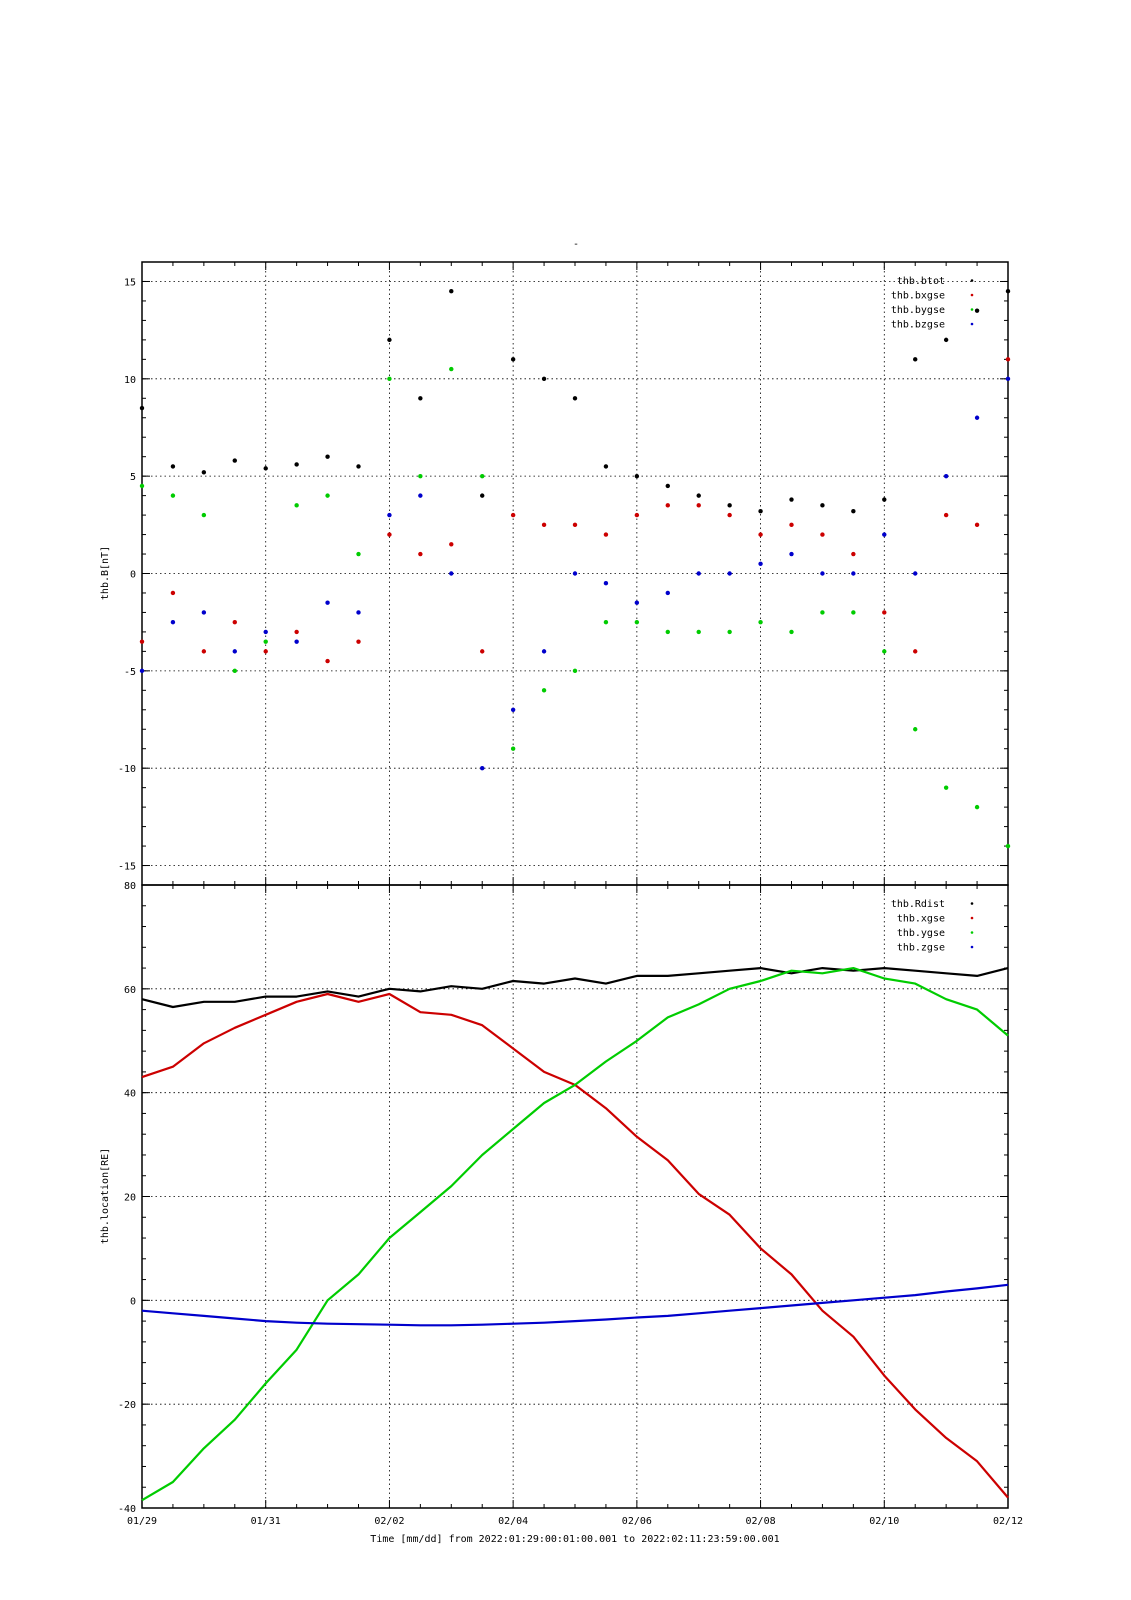  What do you see at coordinates (133, 575) in the screenshot?
I see `y-tick-label: 0` at bounding box center [133, 575].